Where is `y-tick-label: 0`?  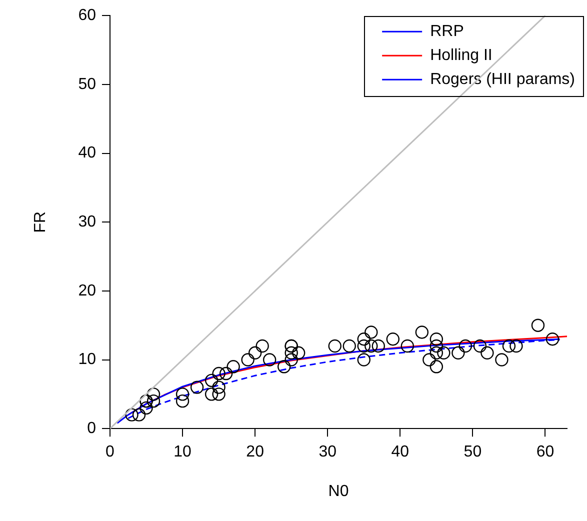 y-tick-label: 0 is located at coordinates (91, 429).